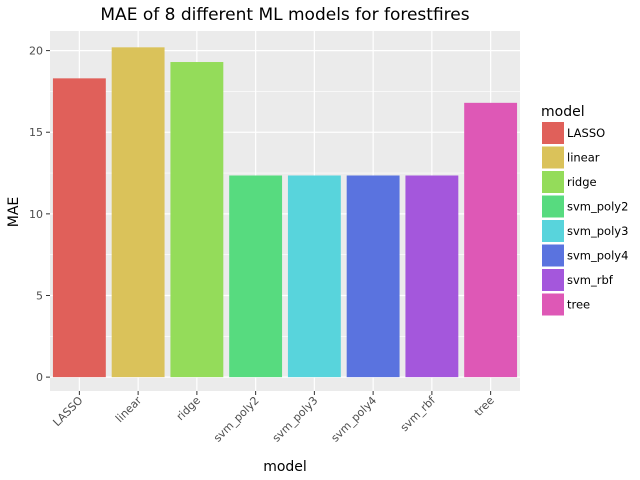 The height and width of the screenshot is (480, 640). What do you see at coordinates (138, 212) in the screenshot?
I see `bar-linear` at bounding box center [138, 212].